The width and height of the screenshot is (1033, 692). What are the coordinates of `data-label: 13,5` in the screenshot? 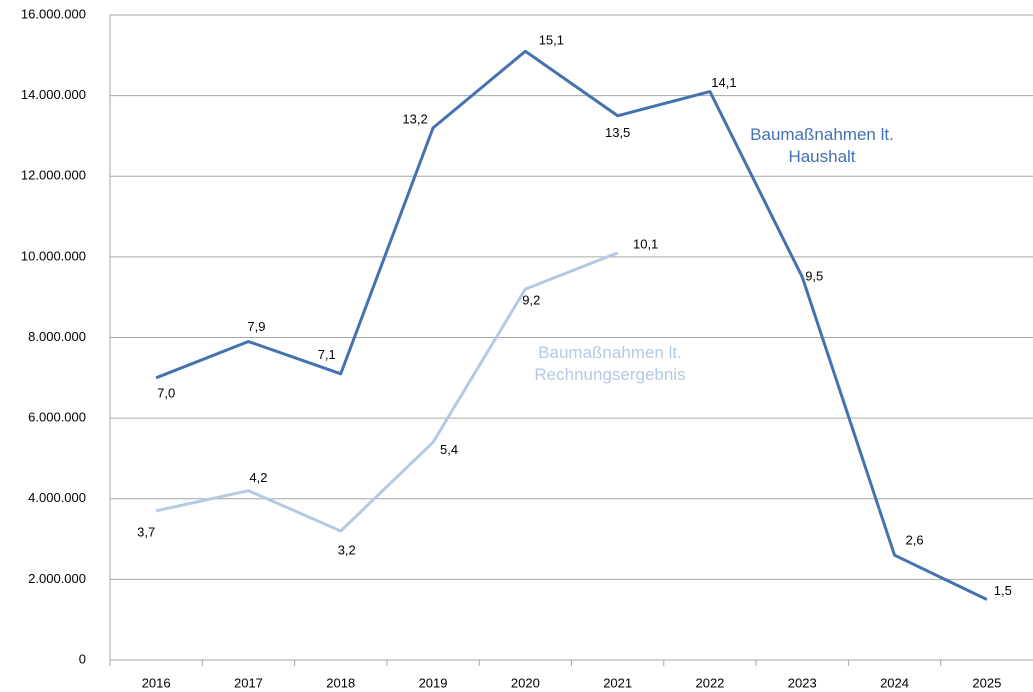 It's located at (617, 132).